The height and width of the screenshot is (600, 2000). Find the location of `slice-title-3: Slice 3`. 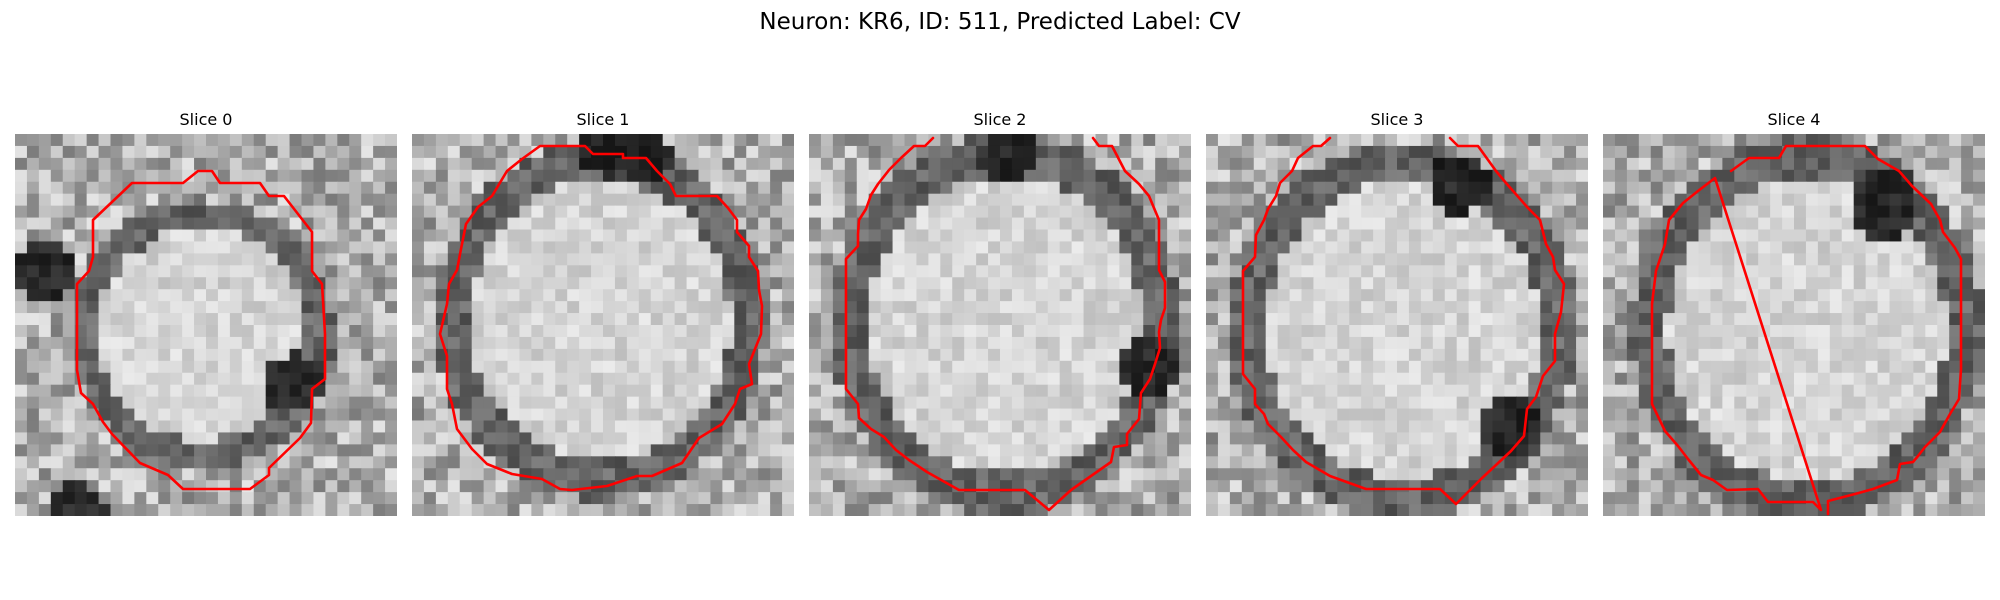

slice-title-3: Slice 3 is located at coordinates (1397, 119).